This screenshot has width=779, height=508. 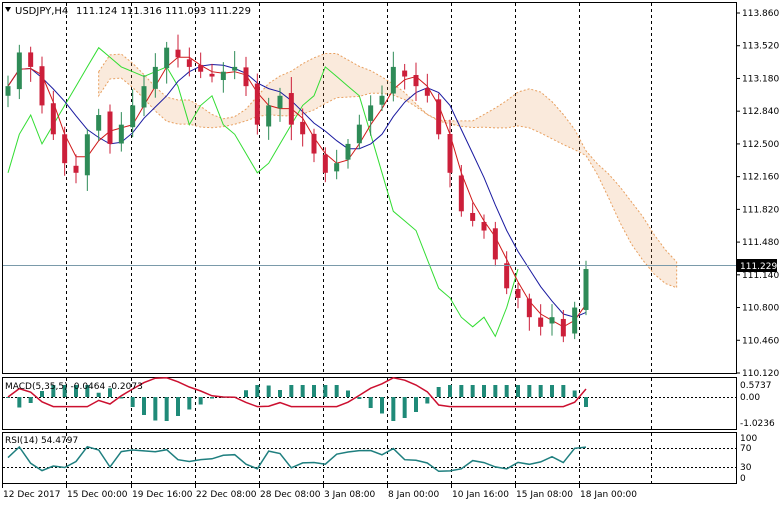 I want to click on rsi-pane-frame, so click(x=370, y=458).